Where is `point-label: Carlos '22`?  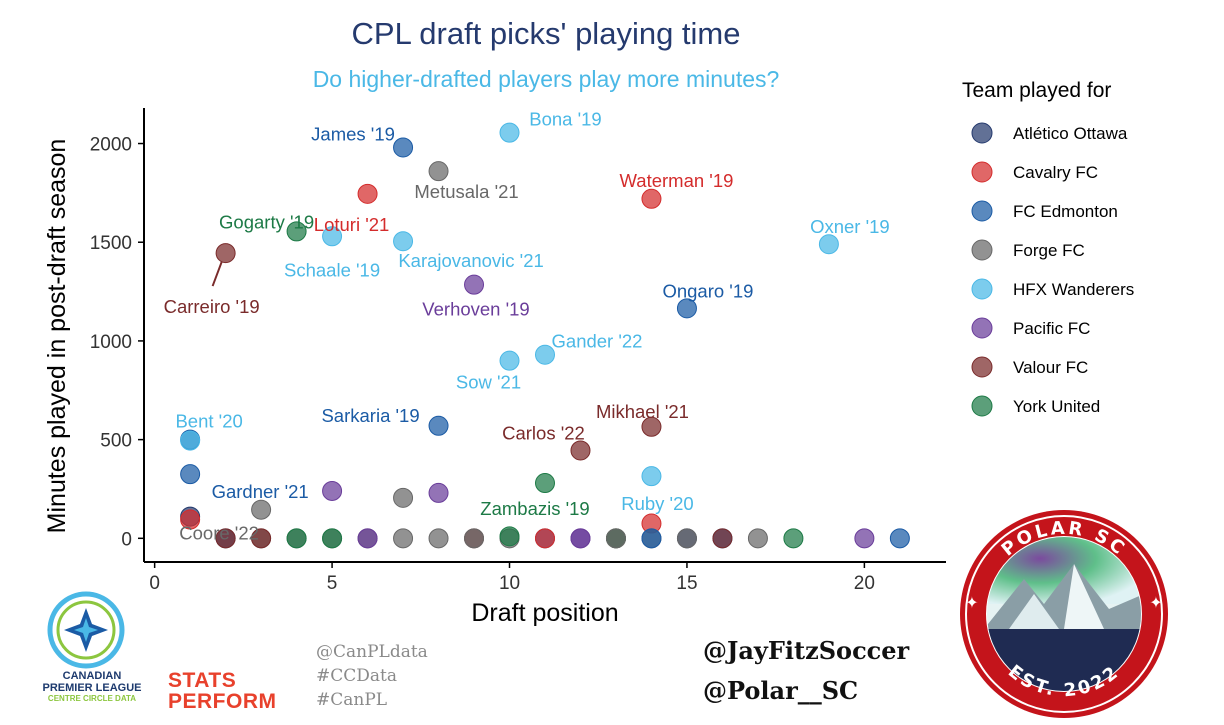
point-label: Carlos '22 is located at coordinates (543, 432).